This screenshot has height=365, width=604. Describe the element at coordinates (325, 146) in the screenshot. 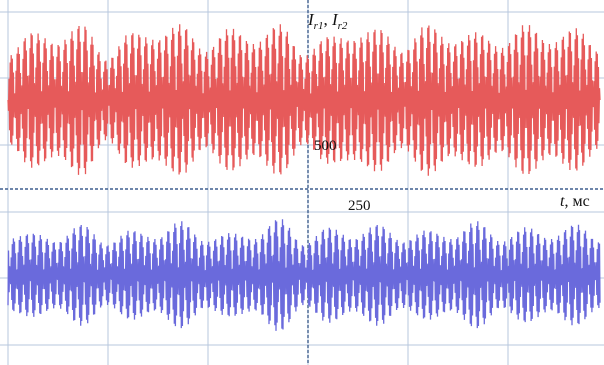

I see `x-tick-label-500: 500` at that location.